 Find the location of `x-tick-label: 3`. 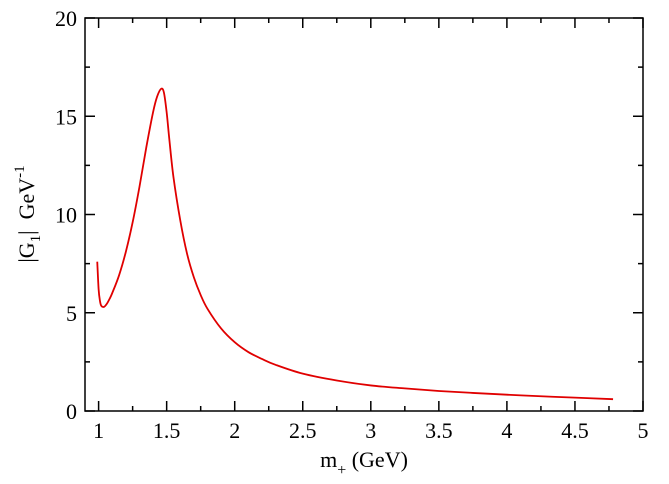

x-tick-label: 3 is located at coordinates (370, 430).